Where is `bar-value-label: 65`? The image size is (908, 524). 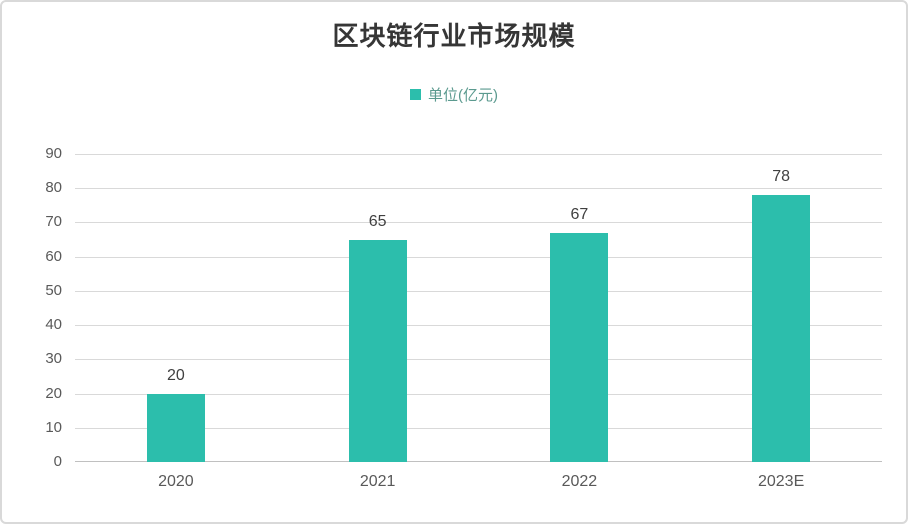
bar-value-label: 65 is located at coordinates (377, 221).